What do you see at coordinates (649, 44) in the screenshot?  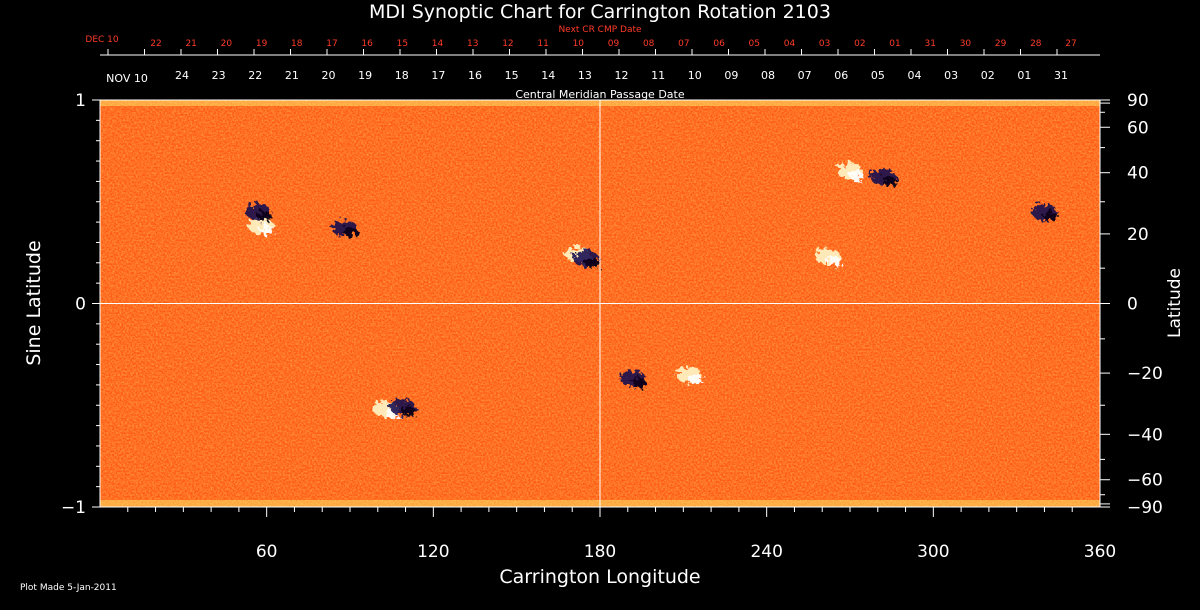 I see `next-cr-date-label: 08` at bounding box center [649, 44].